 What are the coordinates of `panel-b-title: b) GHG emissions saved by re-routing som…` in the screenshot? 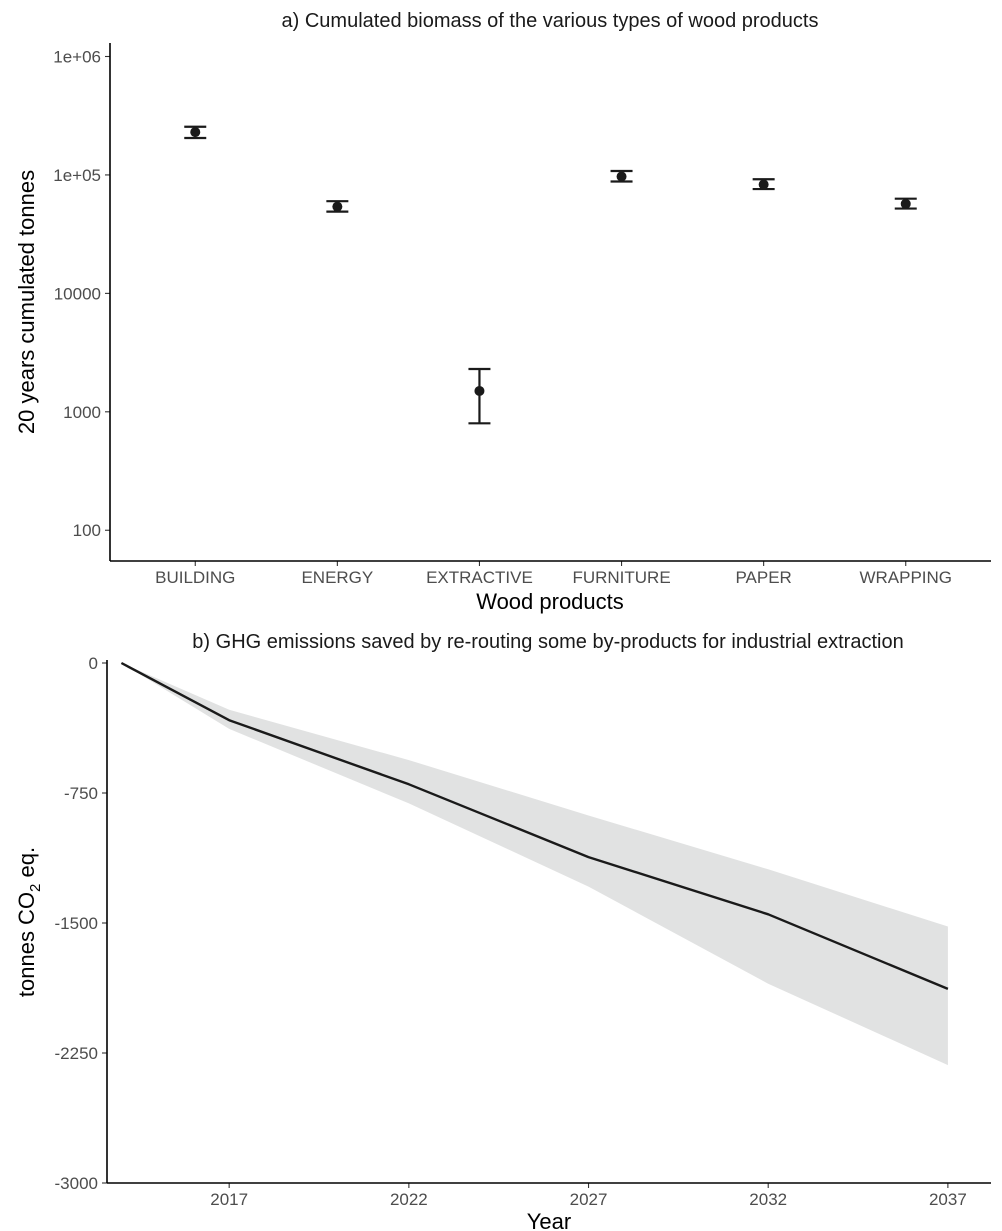 It's located at (547, 642).